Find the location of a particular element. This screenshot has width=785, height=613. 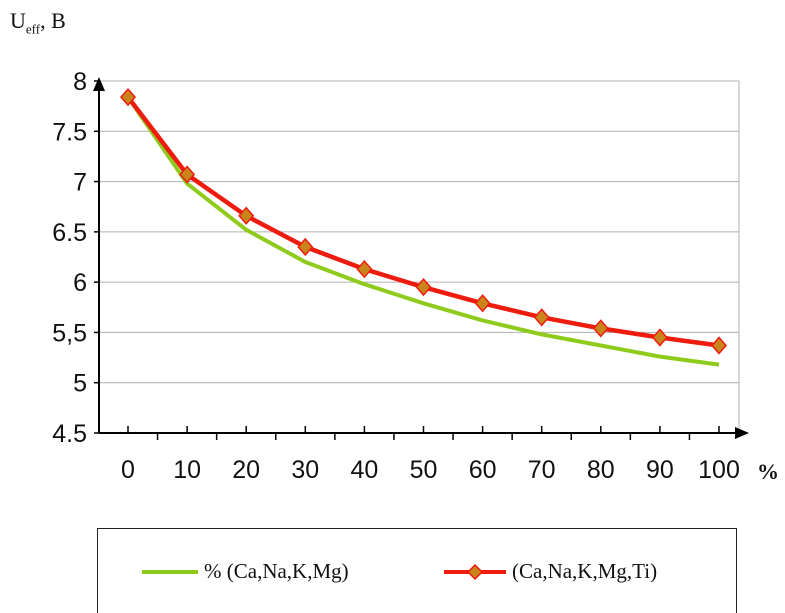

y-axis-title-main: U is located at coordinates (18, 20).